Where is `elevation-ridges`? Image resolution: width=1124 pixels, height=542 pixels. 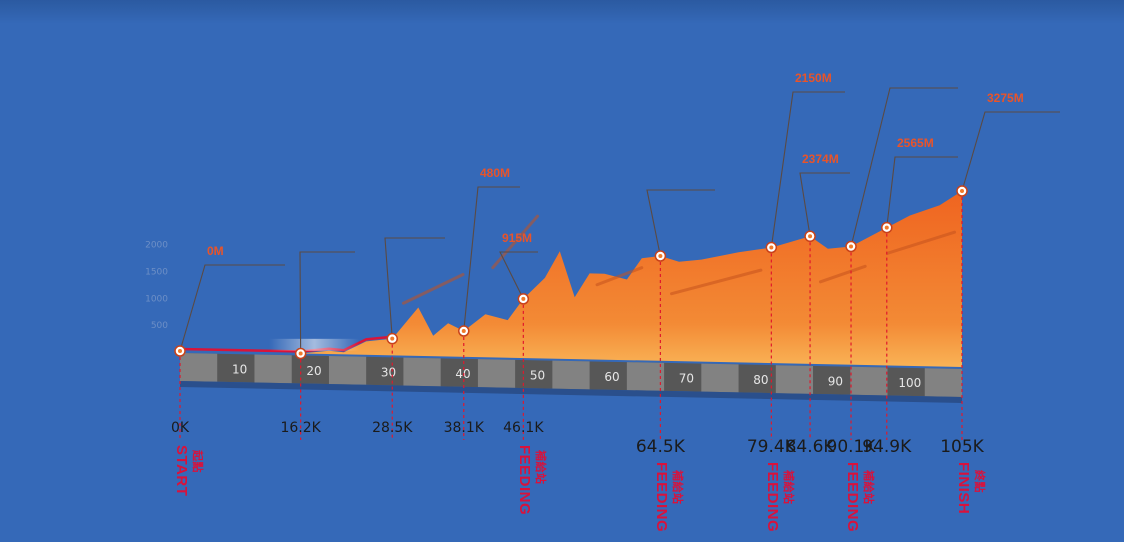
elevation-ridges is located at coordinates (679, 259).